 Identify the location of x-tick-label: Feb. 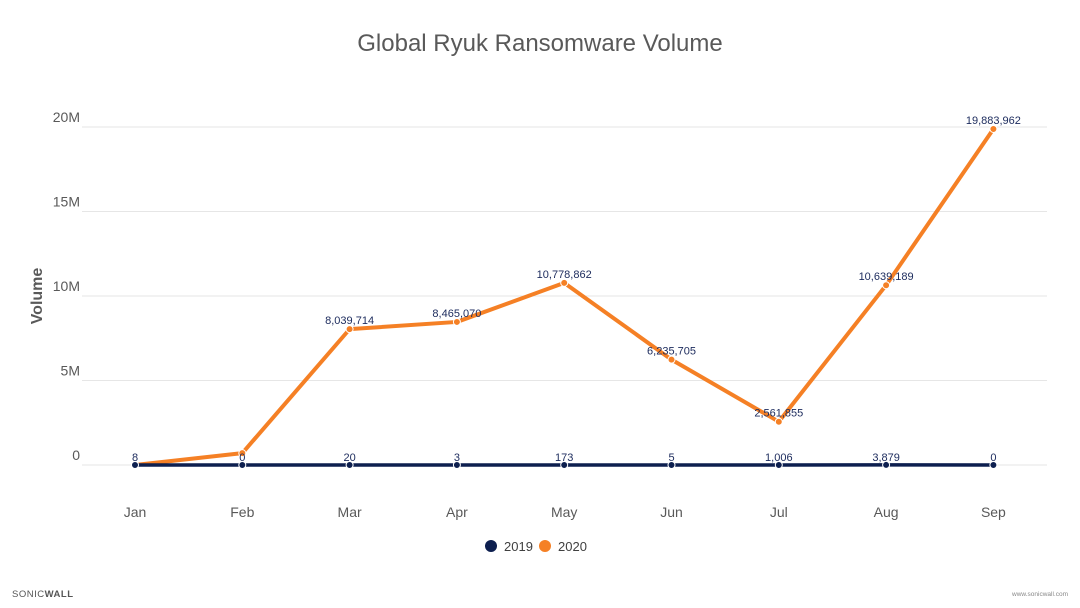
(242, 512).